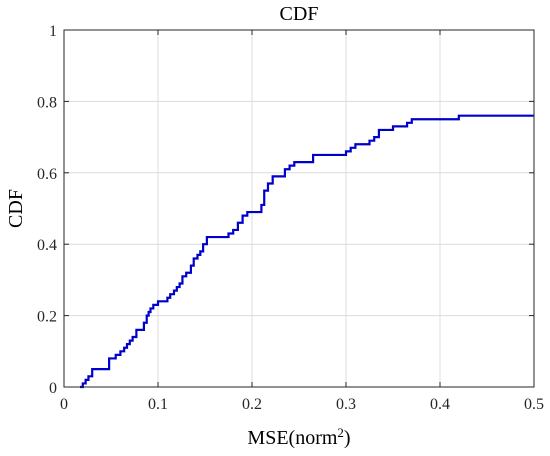  I want to click on x-tick-label: 0.2, so click(252, 404).